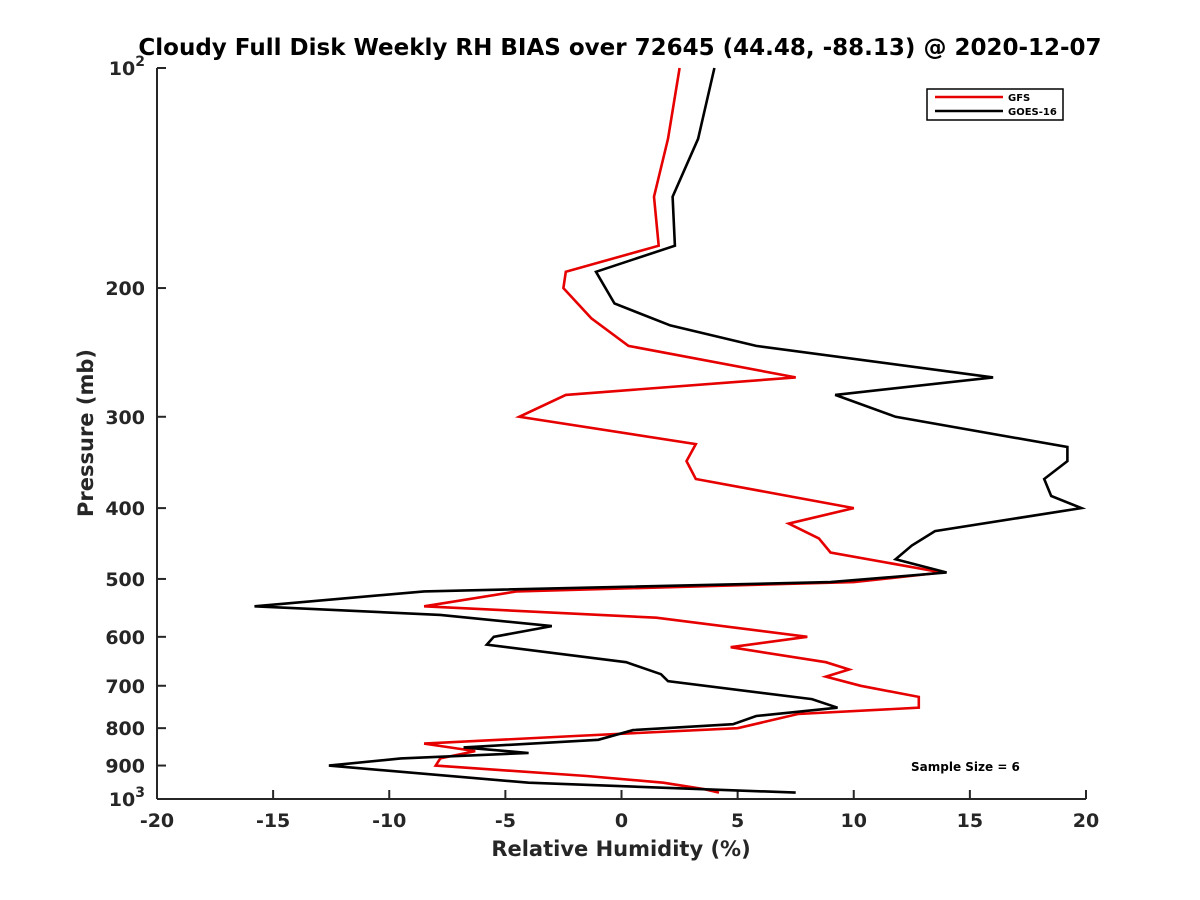 This screenshot has width=1200, height=900. I want to click on x-tick-label: -10, so click(389, 821).